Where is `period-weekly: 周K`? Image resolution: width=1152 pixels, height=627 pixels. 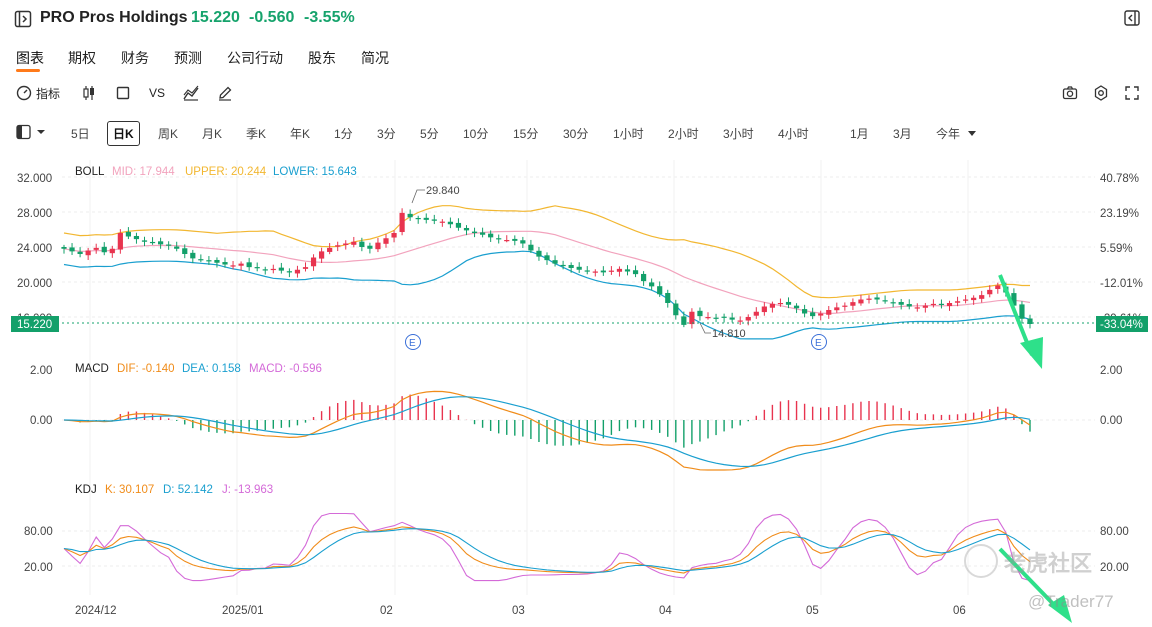
period-weekly: 周K is located at coordinates (168, 134).